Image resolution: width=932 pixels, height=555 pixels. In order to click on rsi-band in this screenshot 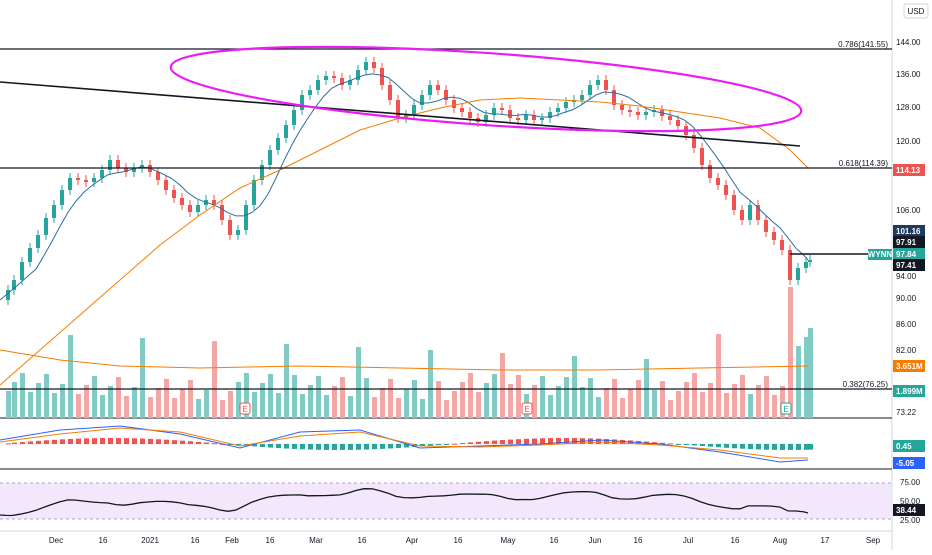, I will do `click(446, 501)`.